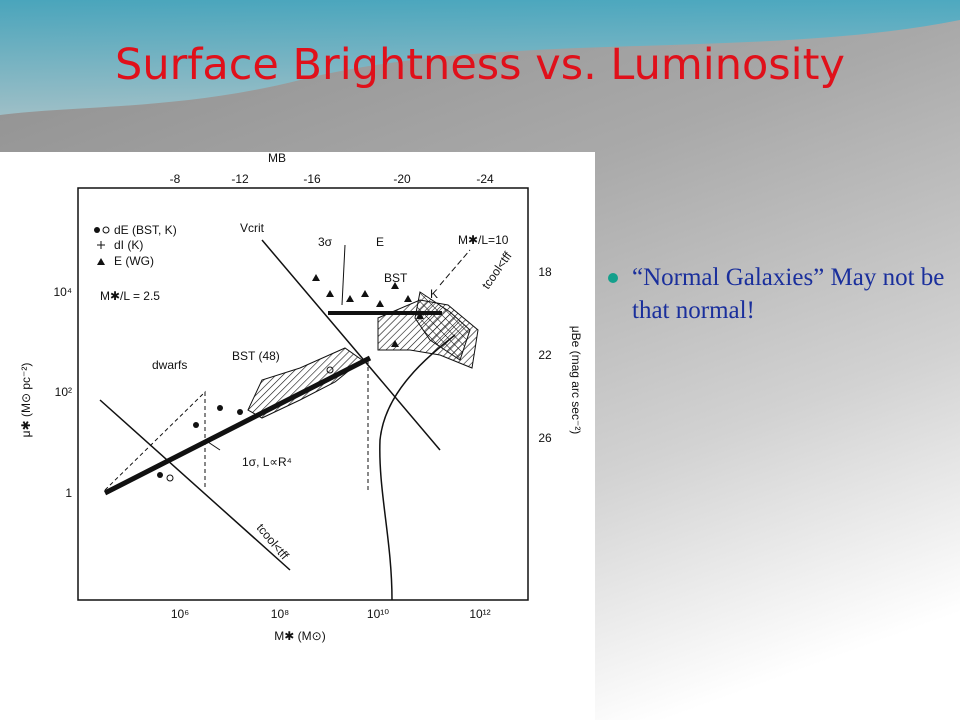  What do you see at coordinates (479, 614) in the screenshot?
I see `bottom-tick-label: 10¹²` at bounding box center [479, 614].